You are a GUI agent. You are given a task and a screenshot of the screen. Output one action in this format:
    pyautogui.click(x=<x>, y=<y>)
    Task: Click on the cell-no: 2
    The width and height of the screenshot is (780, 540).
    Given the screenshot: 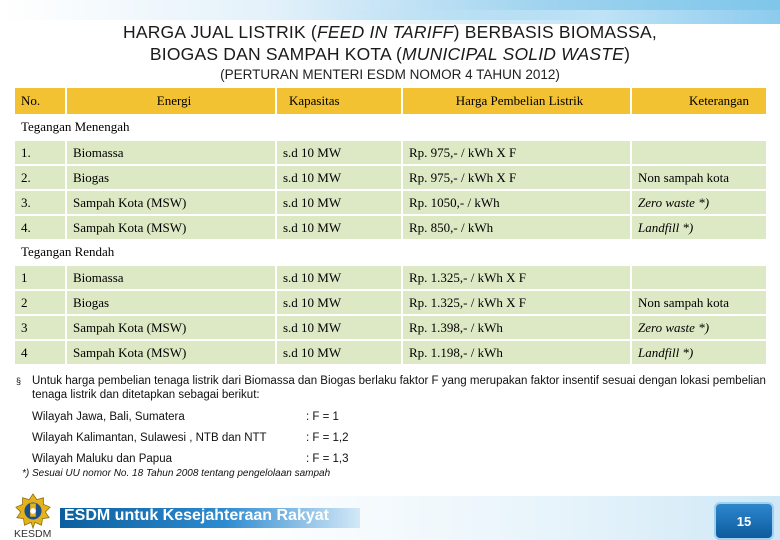 What is the action you would take?
    pyautogui.click(x=41, y=302)
    